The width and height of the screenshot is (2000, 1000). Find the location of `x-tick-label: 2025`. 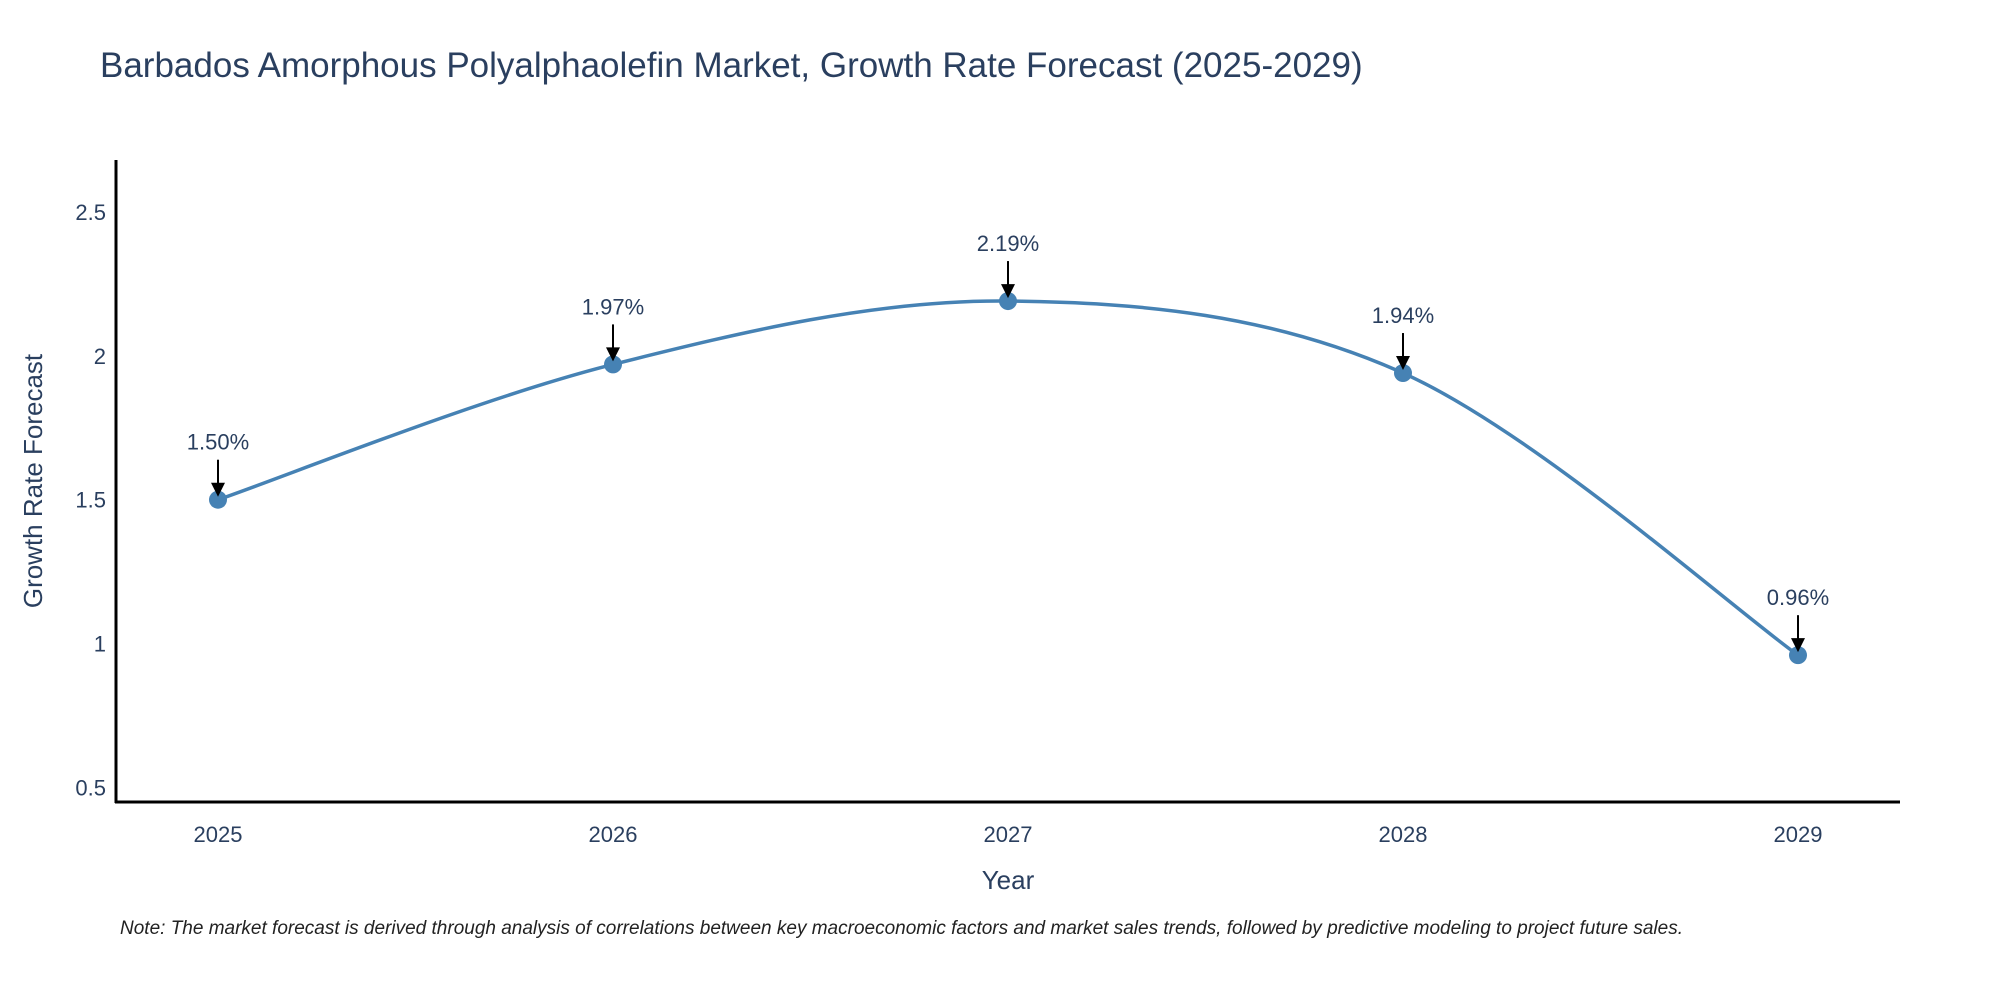

x-tick-label: 2025 is located at coordinates (218, 834).